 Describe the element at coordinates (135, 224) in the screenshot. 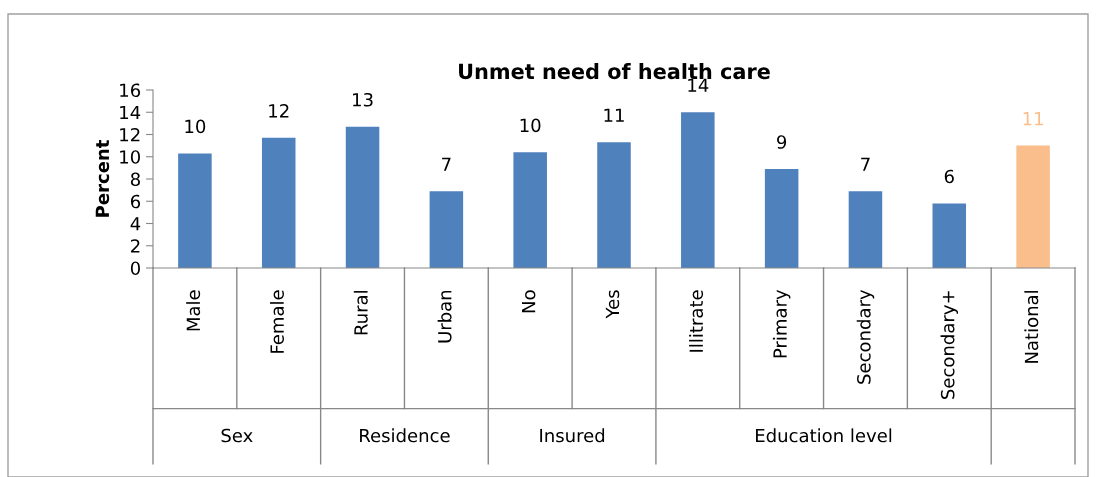

I see `y-tick-label: 4` at that location.